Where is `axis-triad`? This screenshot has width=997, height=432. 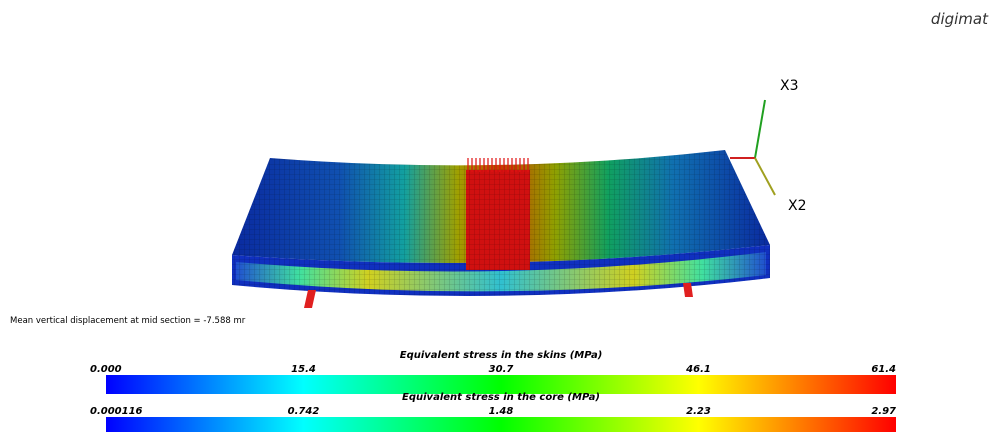 axis-triad is located at coordinates (753, 147).